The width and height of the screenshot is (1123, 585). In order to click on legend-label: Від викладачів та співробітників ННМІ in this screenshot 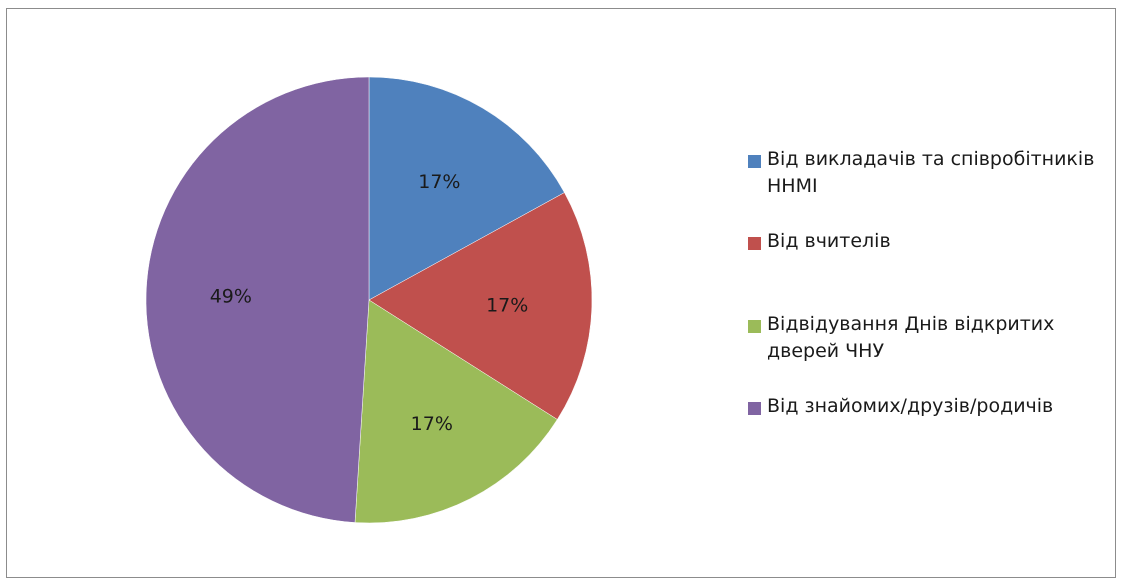, I will do `click(931, 172)`.